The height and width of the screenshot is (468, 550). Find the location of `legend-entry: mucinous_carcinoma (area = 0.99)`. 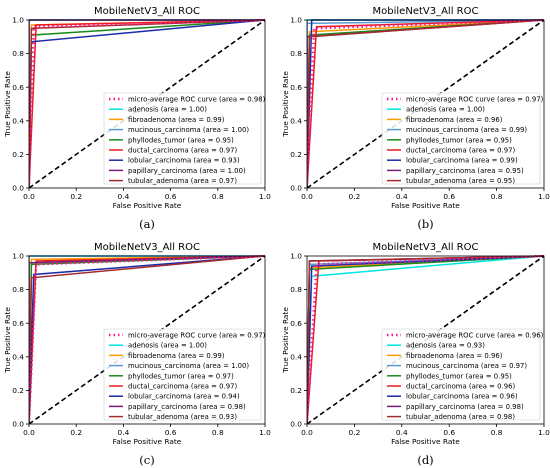

legend-entry: mucinous_carcinoma (area = 0.99) is located at coordinates (466, 130).